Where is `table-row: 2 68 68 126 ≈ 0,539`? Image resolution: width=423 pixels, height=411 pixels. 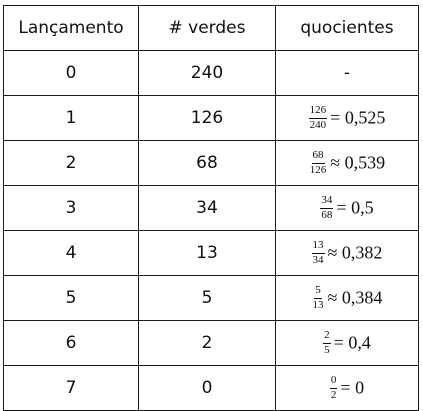
table-row: 2 68 68 126 ≈ 0,539 is located at coordinates (211, 163).